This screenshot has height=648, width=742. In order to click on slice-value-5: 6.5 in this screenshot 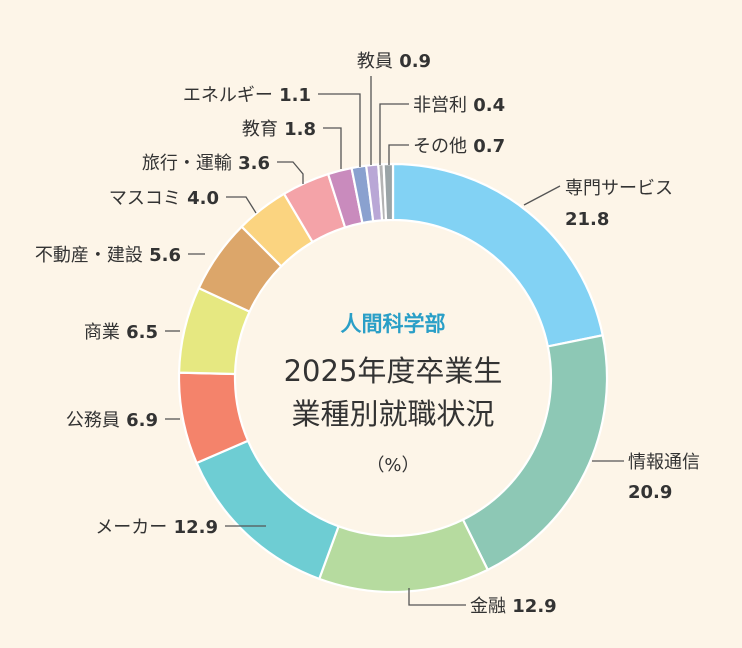, I will do `click(139, 332)`.